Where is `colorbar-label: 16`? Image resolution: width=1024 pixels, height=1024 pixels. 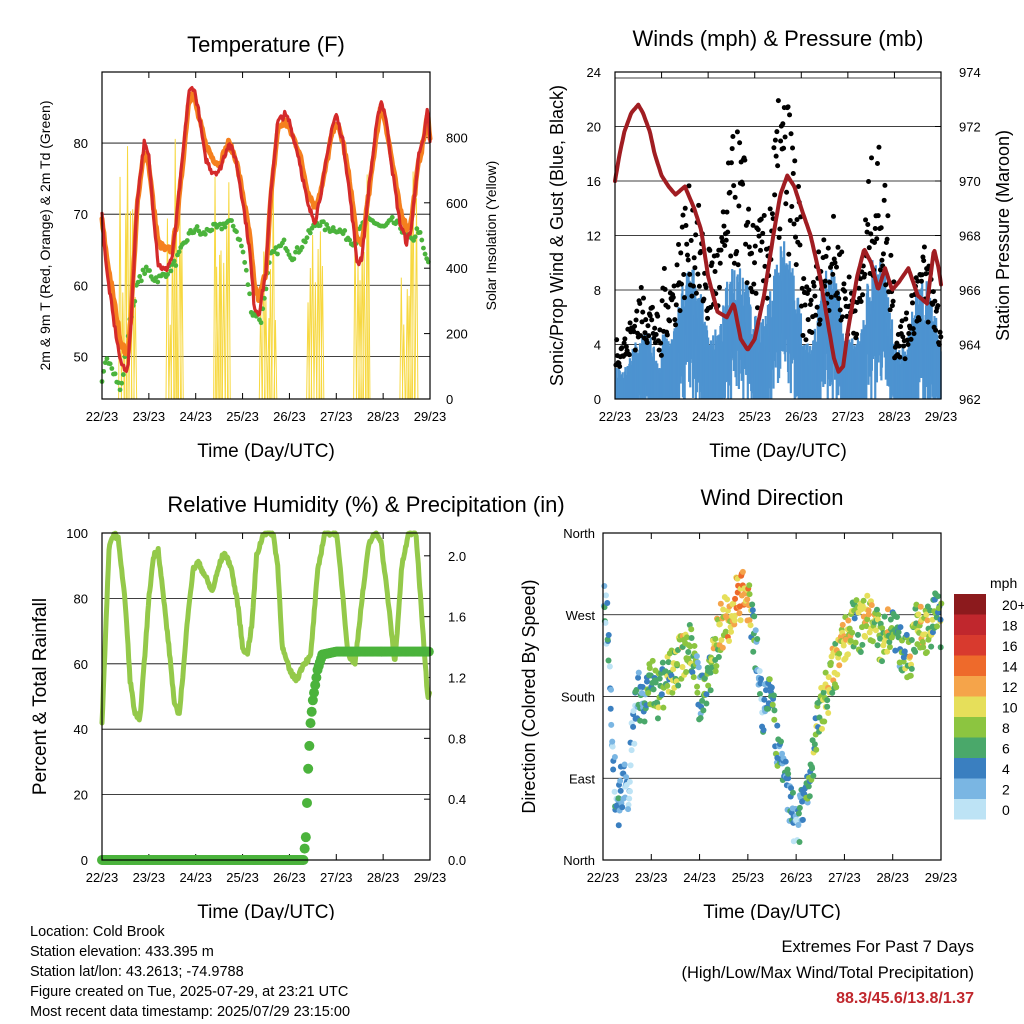
colorbar-label: 16 is located at coordinates (1010, 646).